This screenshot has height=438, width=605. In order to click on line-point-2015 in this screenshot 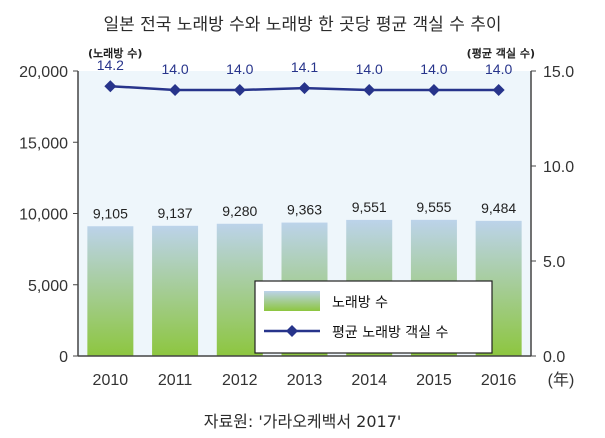, I will do `click(433, 90)`.